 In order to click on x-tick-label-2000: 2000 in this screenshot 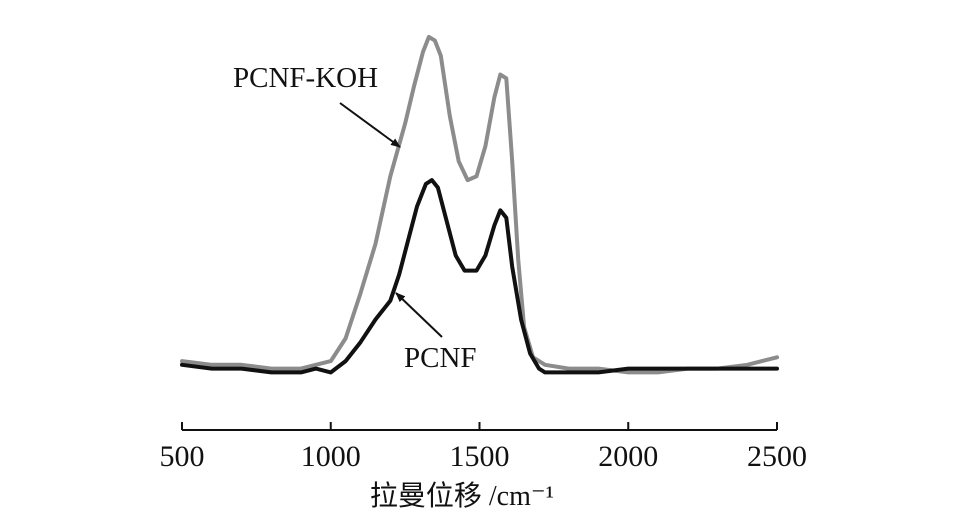, I will do `click(628, 456)`.